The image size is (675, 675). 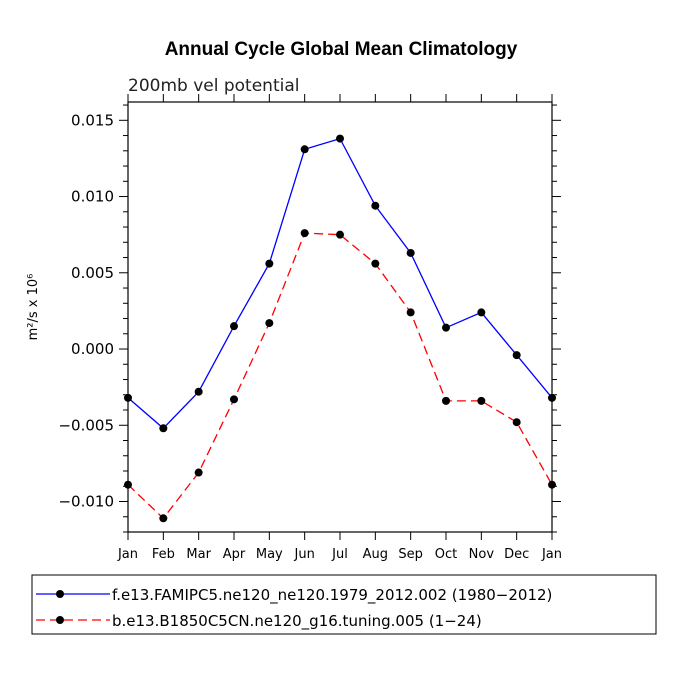 I want to click on y-tick-label: −0.005, so click(x=86, y=425).